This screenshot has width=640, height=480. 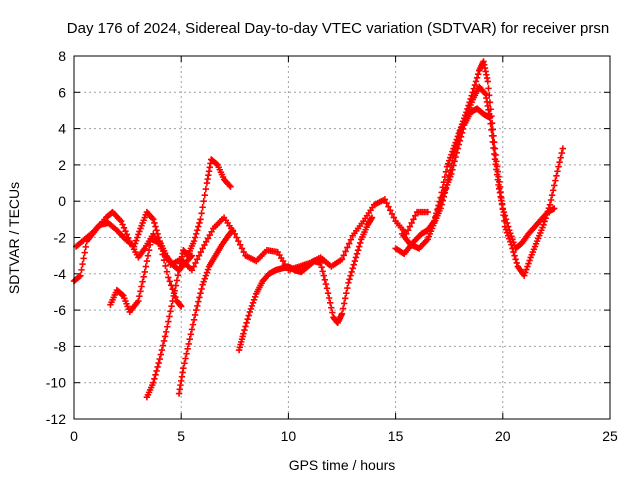 I want to click on x-tick-label: 5, so click(x=181, y=436).